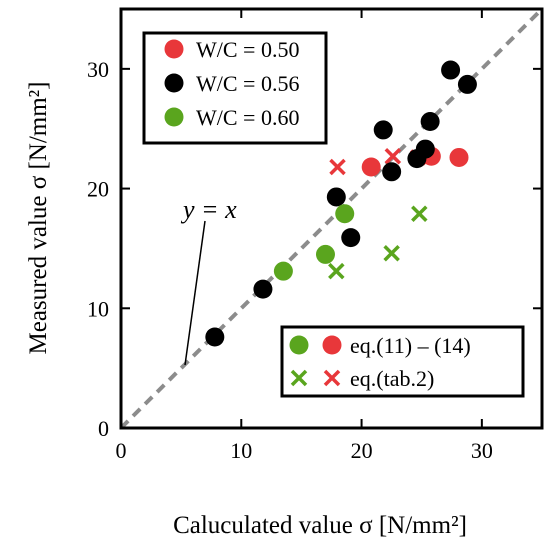 This screenshot has width=550, height=546. What do you see at coordinates (410, 345) in the screenshot?
I see `legend-method-label-0: eq.(11) – (14)` at bounding box center [410, 345].